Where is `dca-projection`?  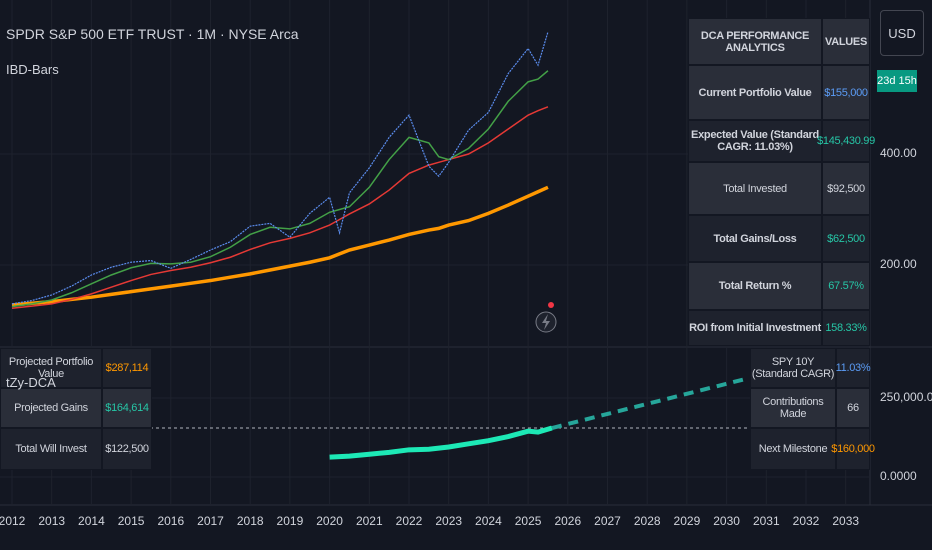
dca-projection is located at coordinates (649, 403).